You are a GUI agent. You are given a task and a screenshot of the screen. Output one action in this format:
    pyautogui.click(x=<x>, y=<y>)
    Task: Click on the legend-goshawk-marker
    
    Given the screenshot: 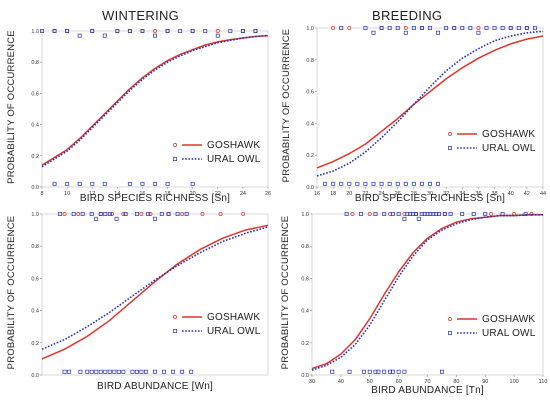 What is the action you would take?
    pyautogui.click(x=175, y=145)
    